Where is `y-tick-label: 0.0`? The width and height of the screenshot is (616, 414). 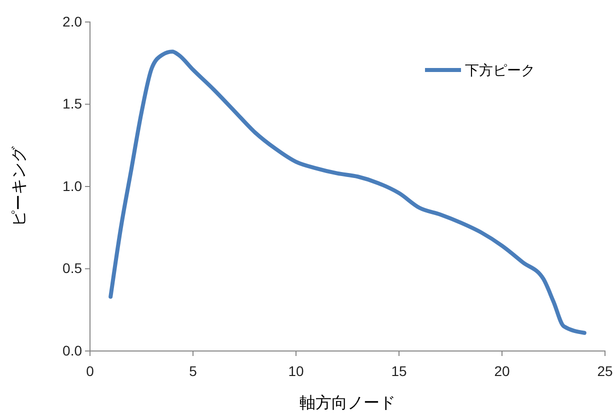 y-tick-label: 0.0 is located at coordinates (72, 350).